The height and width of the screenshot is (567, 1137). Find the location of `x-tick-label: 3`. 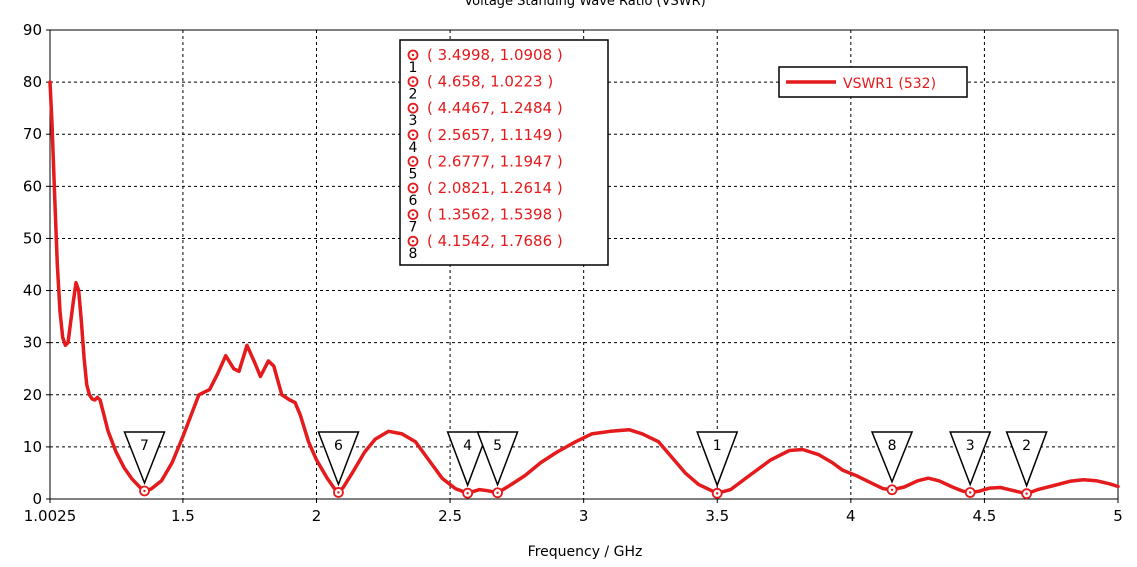

x-tick-label: 3 is located at coordinates (584, 516).